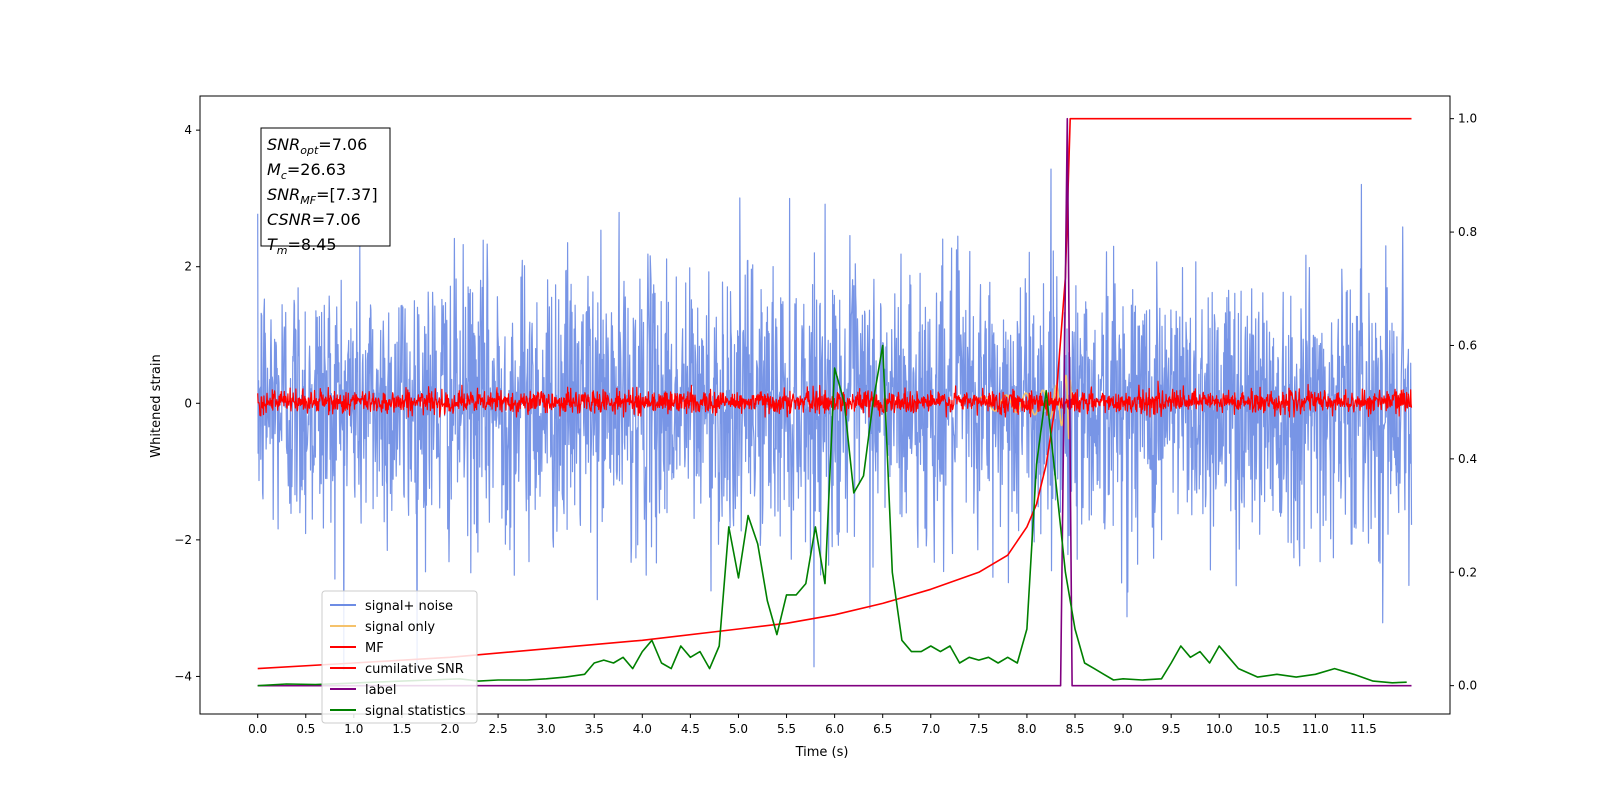 This screenshot has width=1600, height=800. Describe the element at coordinates (317, 146) in the screenshot. I see `annotation-line: SNRopt=7.06` at that location.